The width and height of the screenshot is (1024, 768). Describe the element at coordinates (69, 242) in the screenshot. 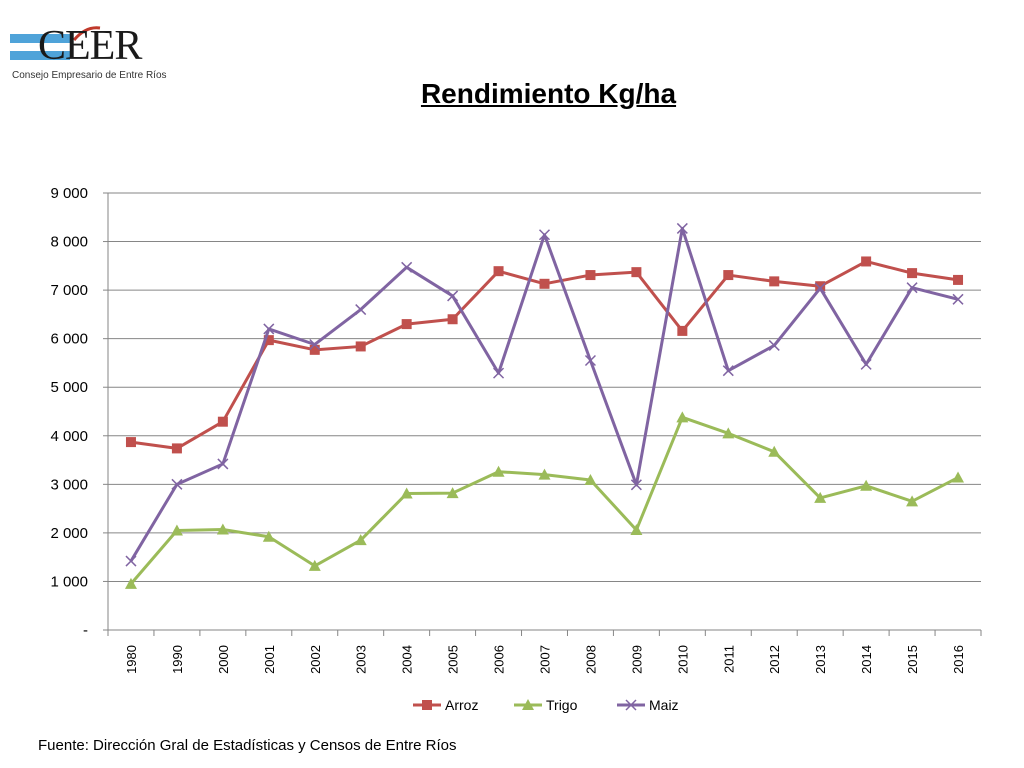

I see `y-tick-label: 8 000` at that location.